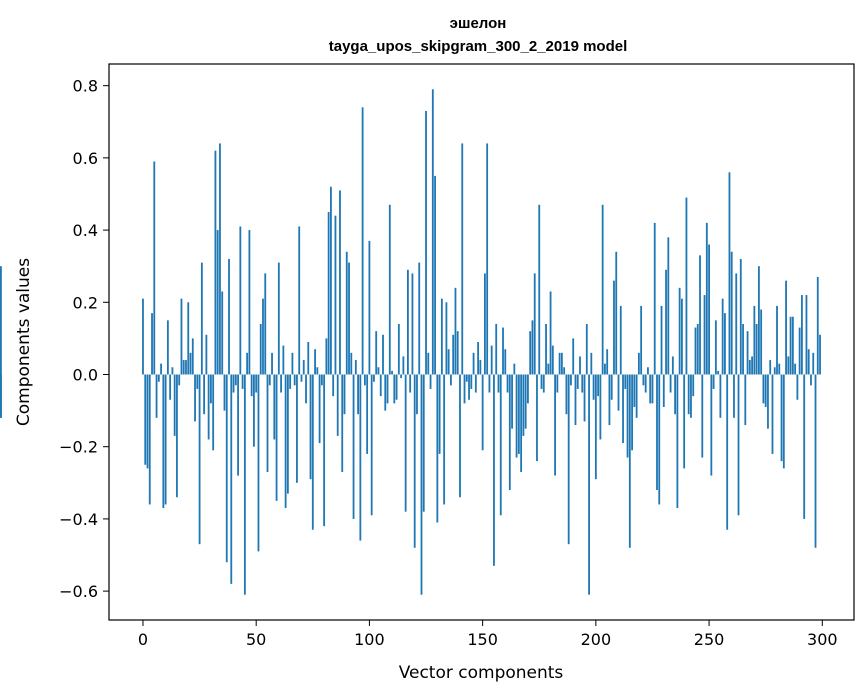  Describe the element at coordinates (85, 158) in the screenshot. I see `y-tick-label: 0.6` at that location.